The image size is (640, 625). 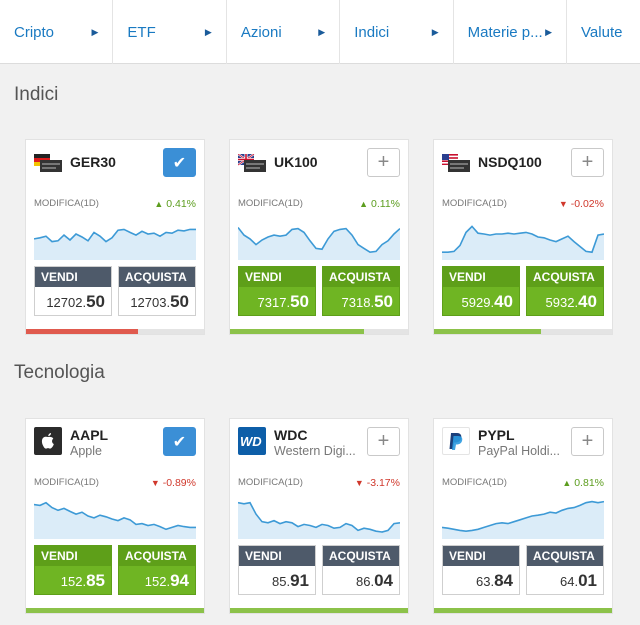 What do you see at coordinates (581, 204) in the screenshot?
I see `daily-change: ▼ -0.02%` at bounding box center [581, 204].